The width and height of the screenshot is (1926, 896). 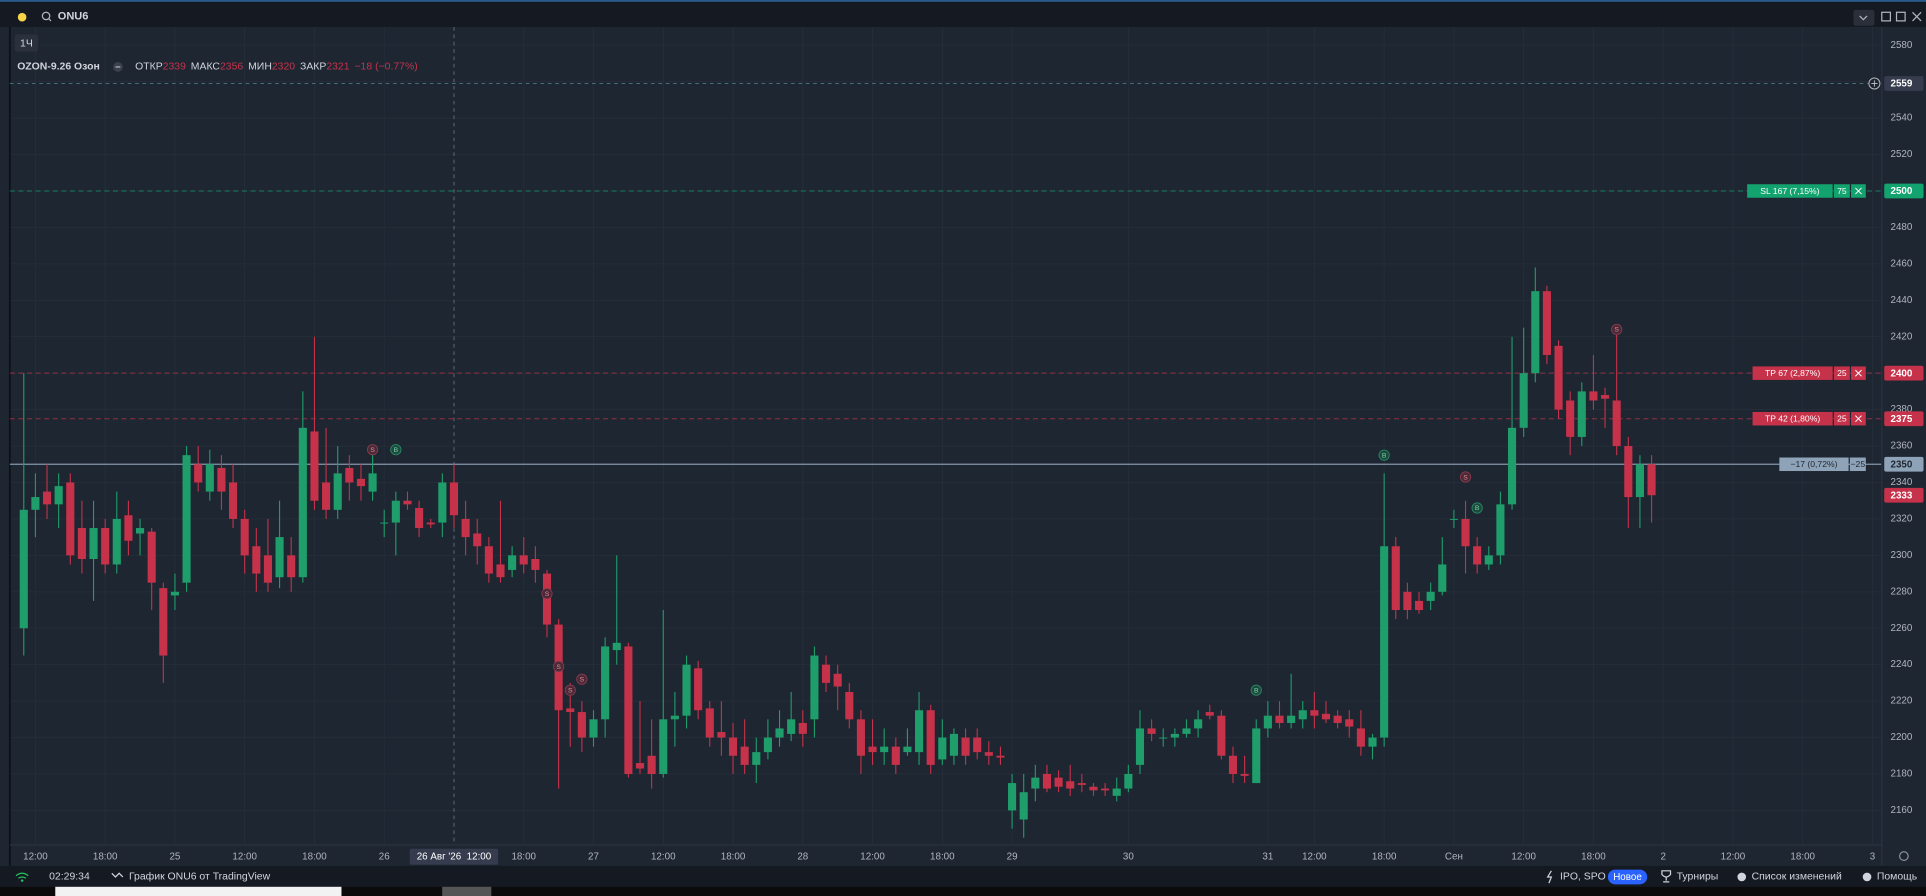 What do you see at coordinates (385, 67) in the screenshot?
I see `legend-change: −18 (−0.77%)` at bounding box center [385, 67].